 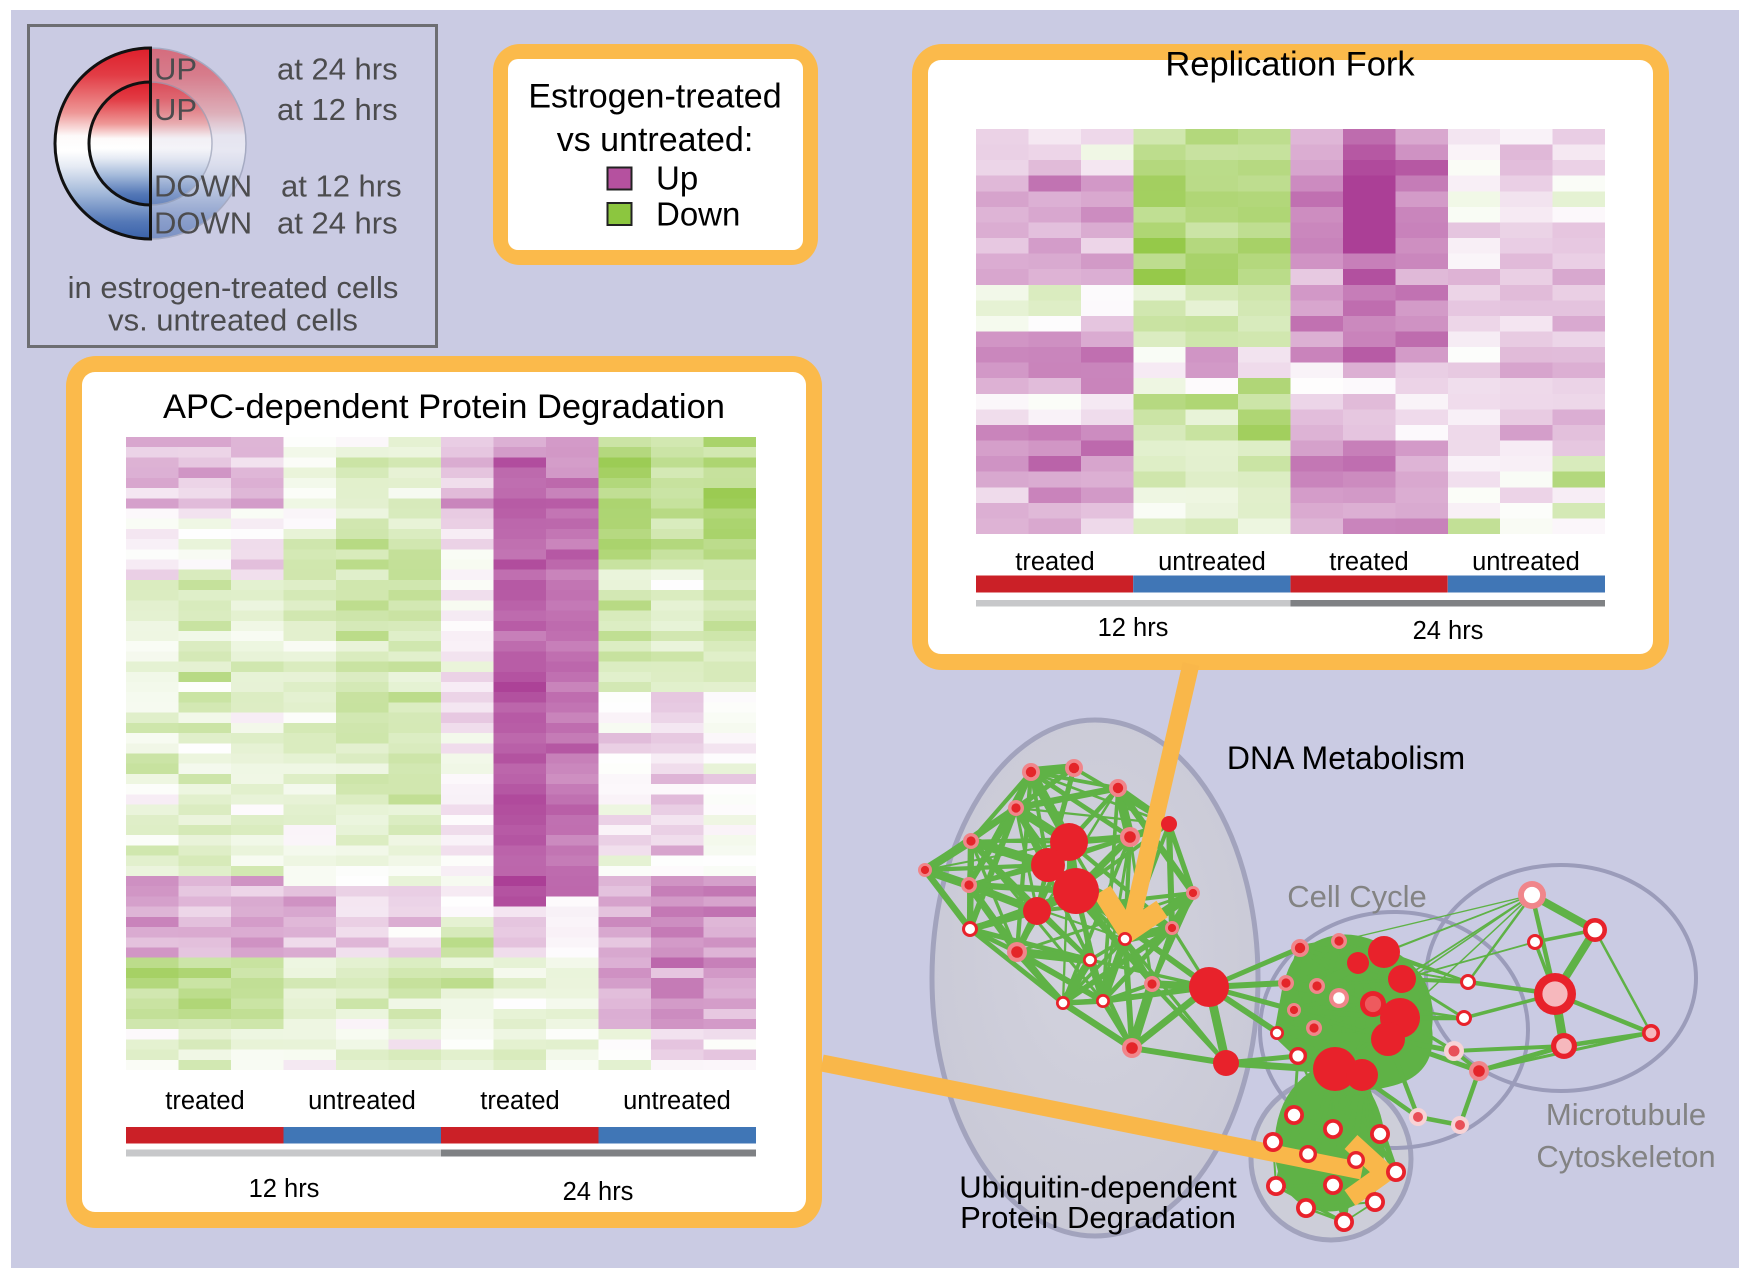 What do you see at coordinates (233, 287) in the screenshot?
I see `svg-text: in estrogen-treated cells` at bounding box center [233, 287].